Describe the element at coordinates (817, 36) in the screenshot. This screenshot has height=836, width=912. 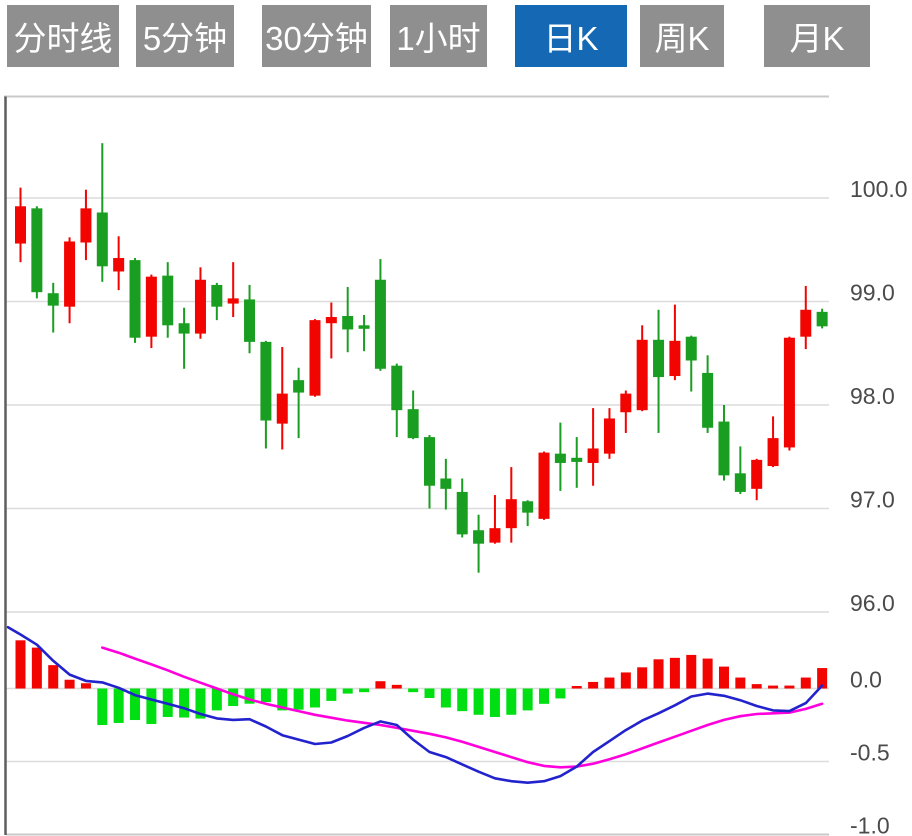
I see `tab-monthly-k: 月K` at that location.